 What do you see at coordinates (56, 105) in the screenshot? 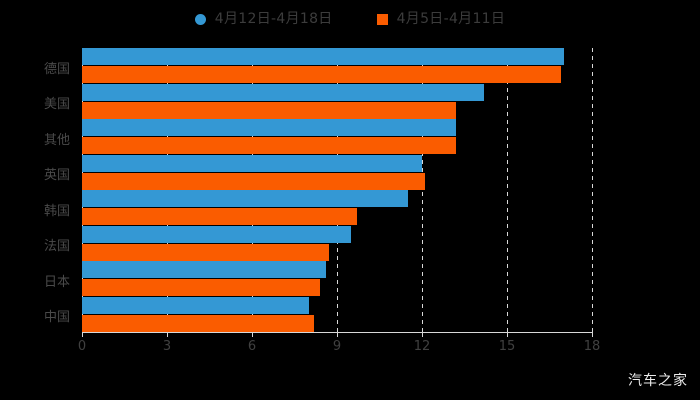
I see `y-axis-label-美国: 美国` at bounding box center [56, 105].